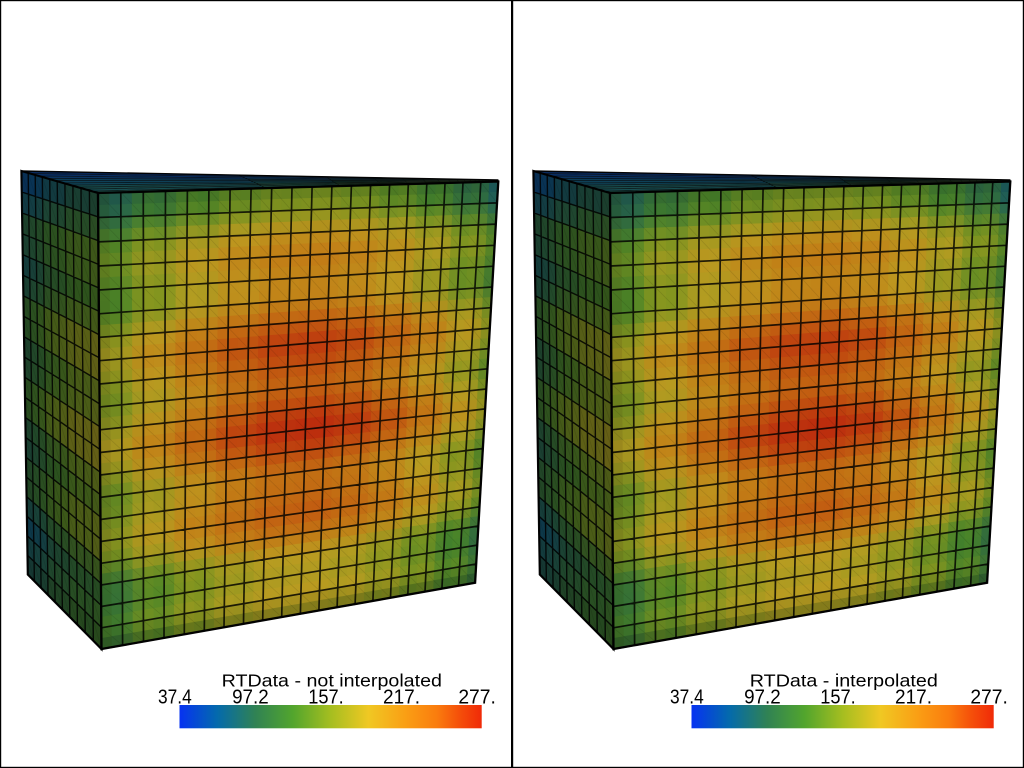 The image size is (1024, 768). What do you see at coordinates (332, 681) in the screenshot?
I see `svg-text: RTData - not interpolated` at bounding box center [332, 681].